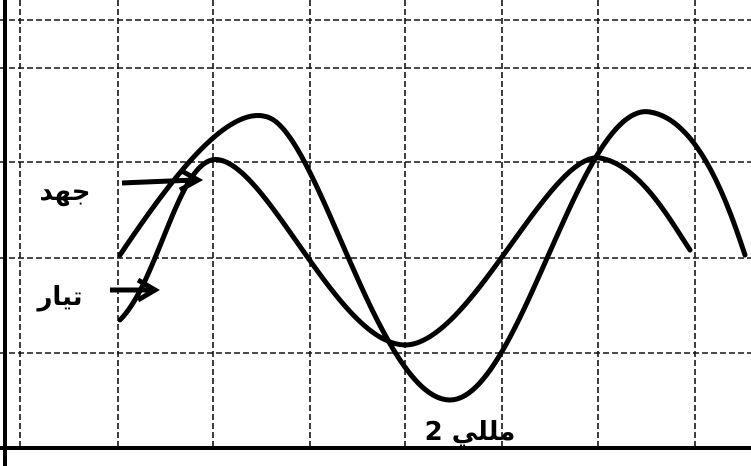 The width and height of the screenshot is (751, 466). I want to click on label: جهد, so click(65, 192).